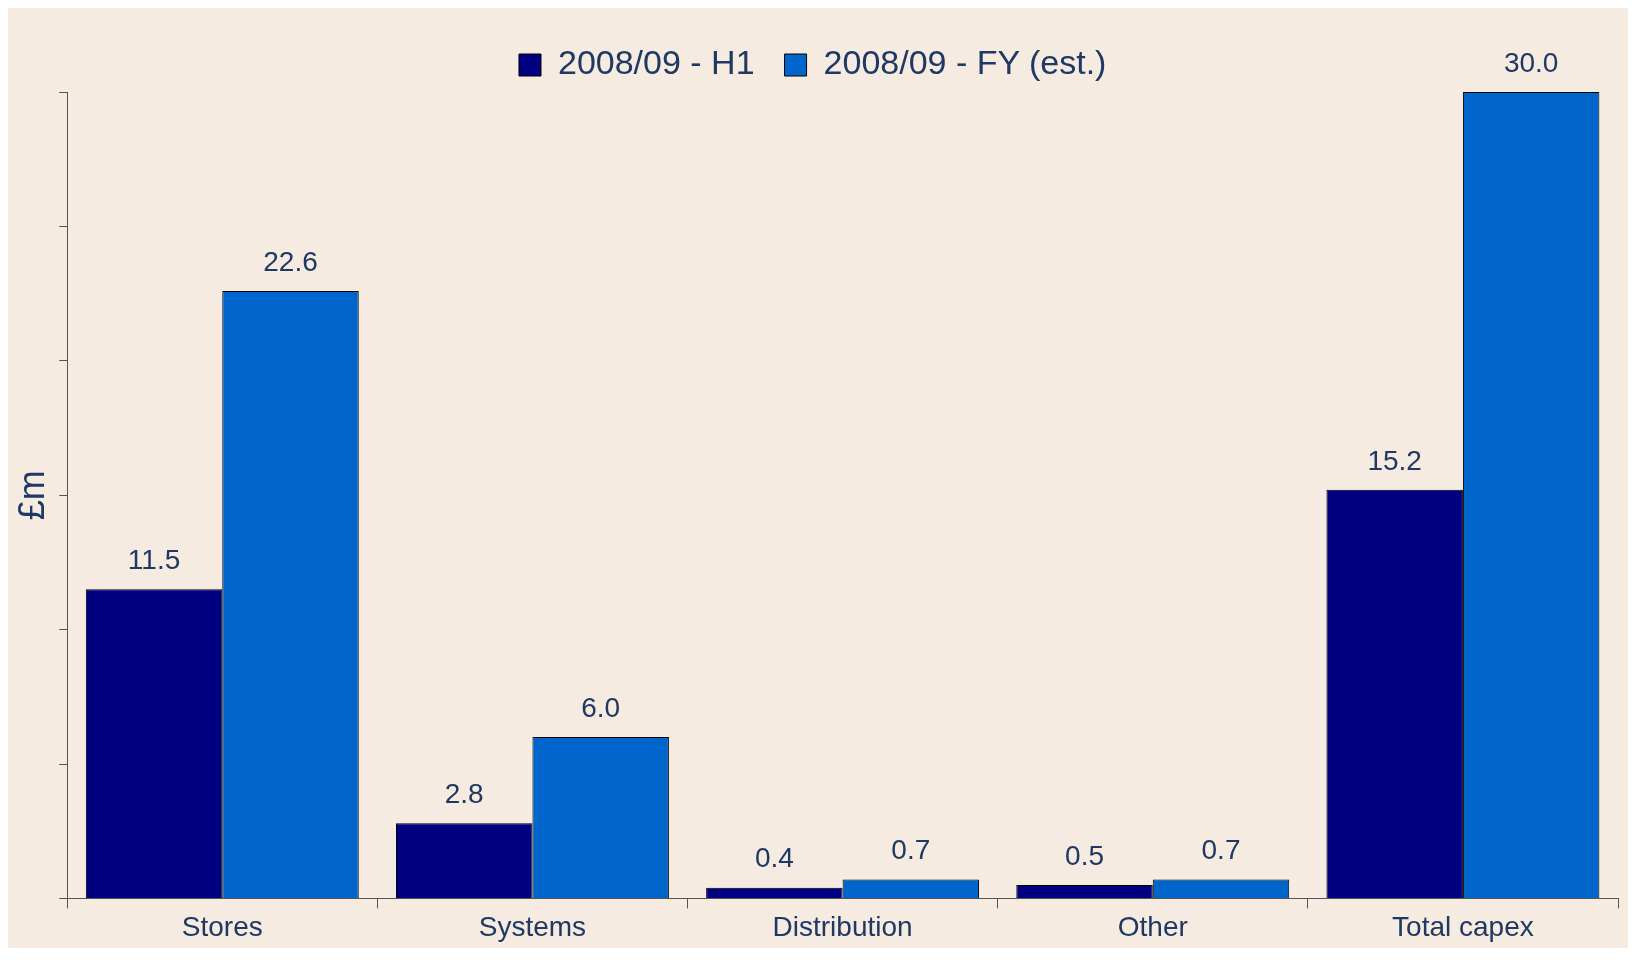  Describe the element at coordinates (1152, 926) in the screenshot. I see `x-tick-label: Other` at that location.